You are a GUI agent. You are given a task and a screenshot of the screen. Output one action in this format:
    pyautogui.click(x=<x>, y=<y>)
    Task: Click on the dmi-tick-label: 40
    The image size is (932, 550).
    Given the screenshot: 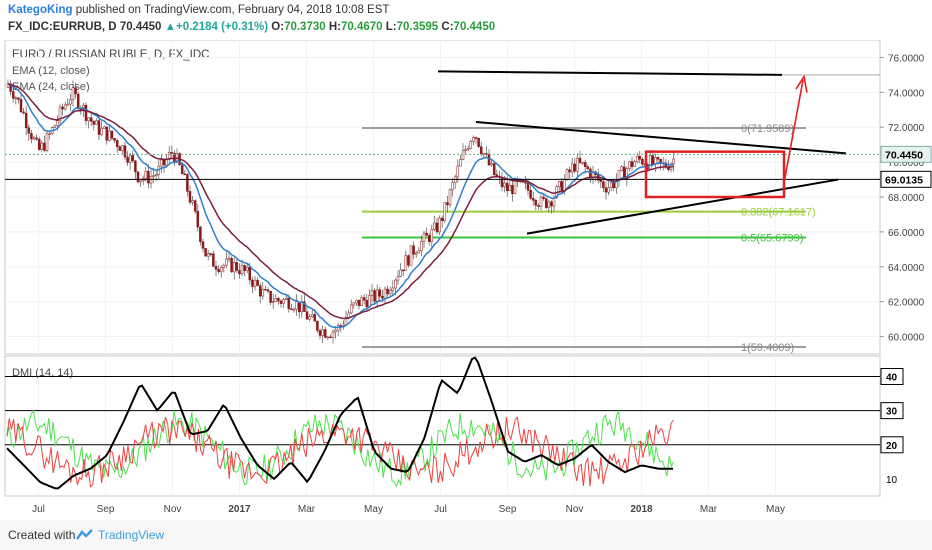 What is the action you would take?
    pyautogui.click(x=892, y=377)
    